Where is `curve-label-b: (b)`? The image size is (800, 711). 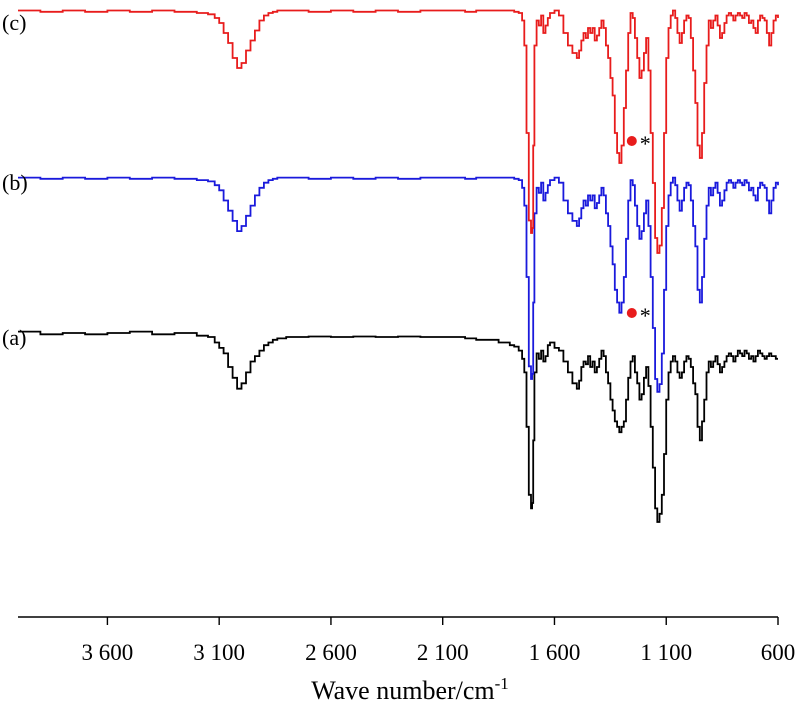 curve-label-b: (b) is located at coordinates (15, 182).